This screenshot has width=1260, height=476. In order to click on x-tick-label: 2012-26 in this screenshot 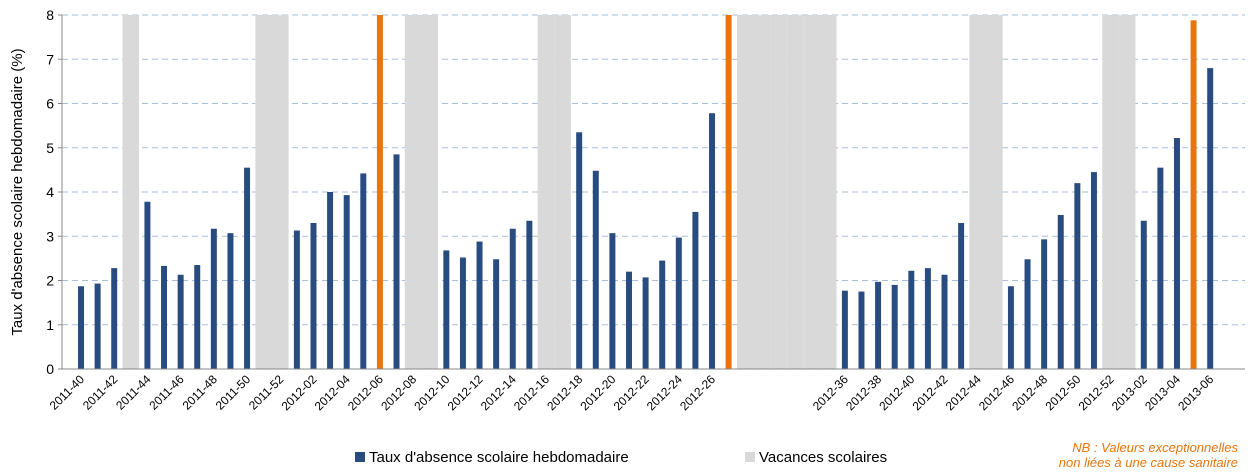, I will do `click(697, 392)`.